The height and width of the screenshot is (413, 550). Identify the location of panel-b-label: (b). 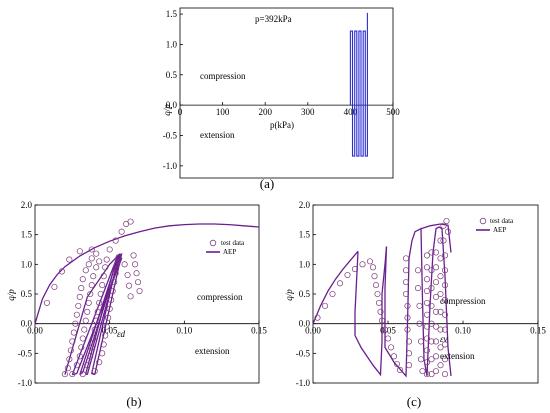
(133, 401).